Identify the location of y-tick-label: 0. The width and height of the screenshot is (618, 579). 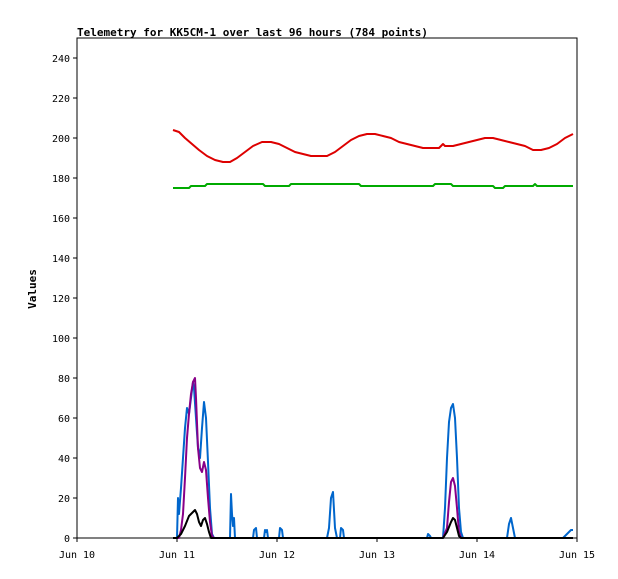
(67, 539).